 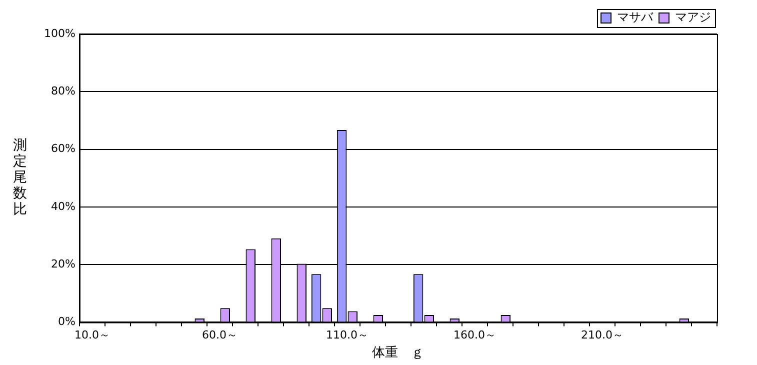 What do you see at coordinates (602, 335) in the screenshot?
I see `x-tick-label: 210.0～` at bounding box center [602, 335].